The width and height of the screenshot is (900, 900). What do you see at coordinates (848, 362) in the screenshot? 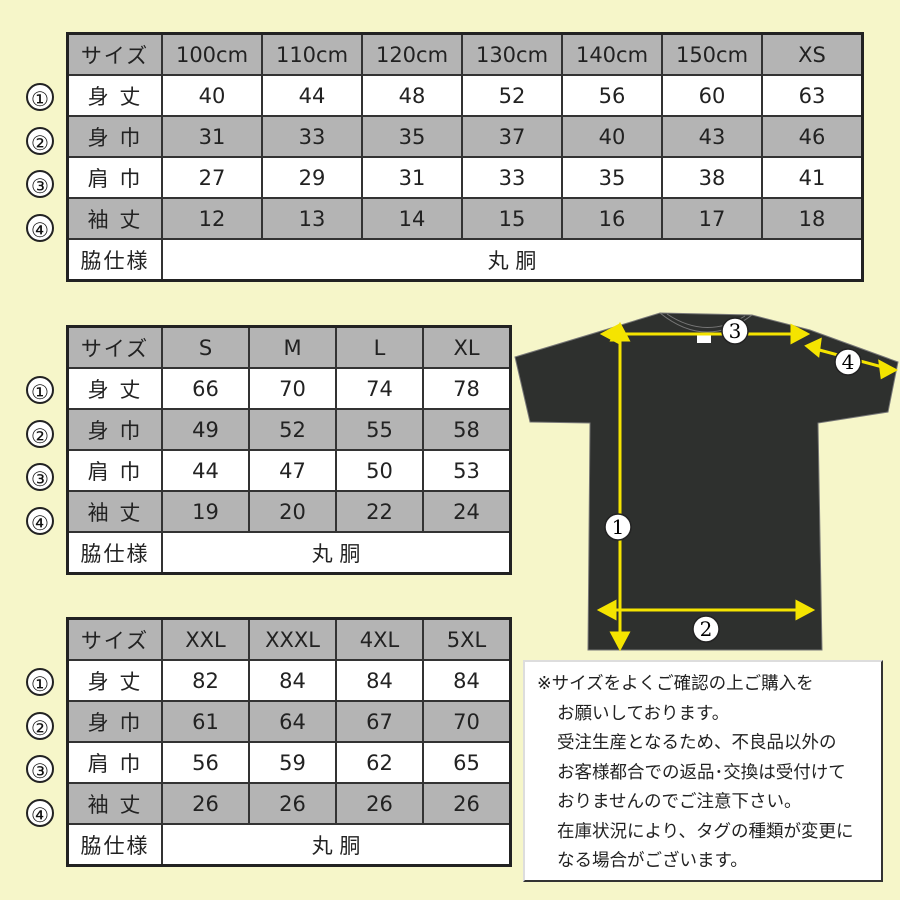
I see `marker-4: 4` at bounding box center [848, 362].